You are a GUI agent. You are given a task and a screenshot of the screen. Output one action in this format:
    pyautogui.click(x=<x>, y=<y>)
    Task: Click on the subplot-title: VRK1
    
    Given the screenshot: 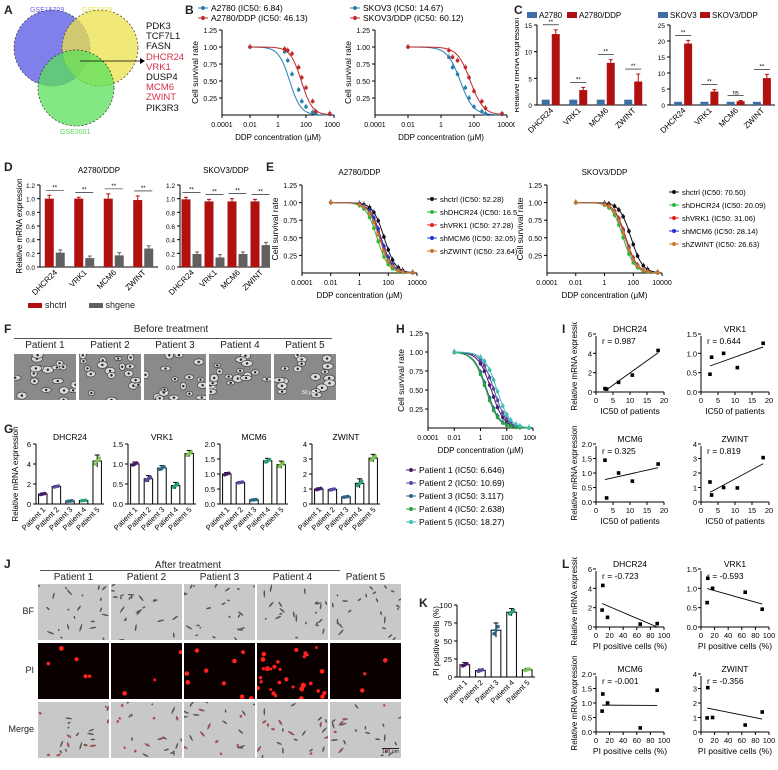 What is the action you would take?
    pyautogui.click(x=162, y=437)
    